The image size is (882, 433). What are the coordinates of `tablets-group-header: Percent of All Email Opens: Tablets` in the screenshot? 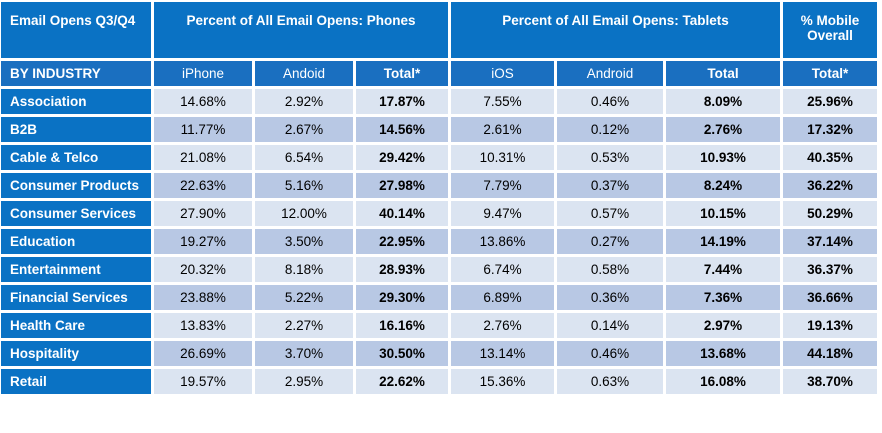 It's located at (616, 30).